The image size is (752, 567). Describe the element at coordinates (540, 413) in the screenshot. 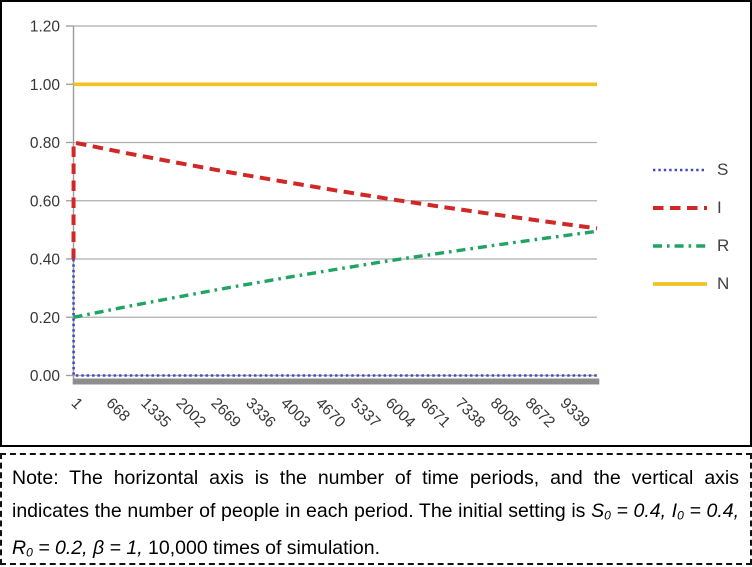

I see `x-tick-label: 8672` at that location.